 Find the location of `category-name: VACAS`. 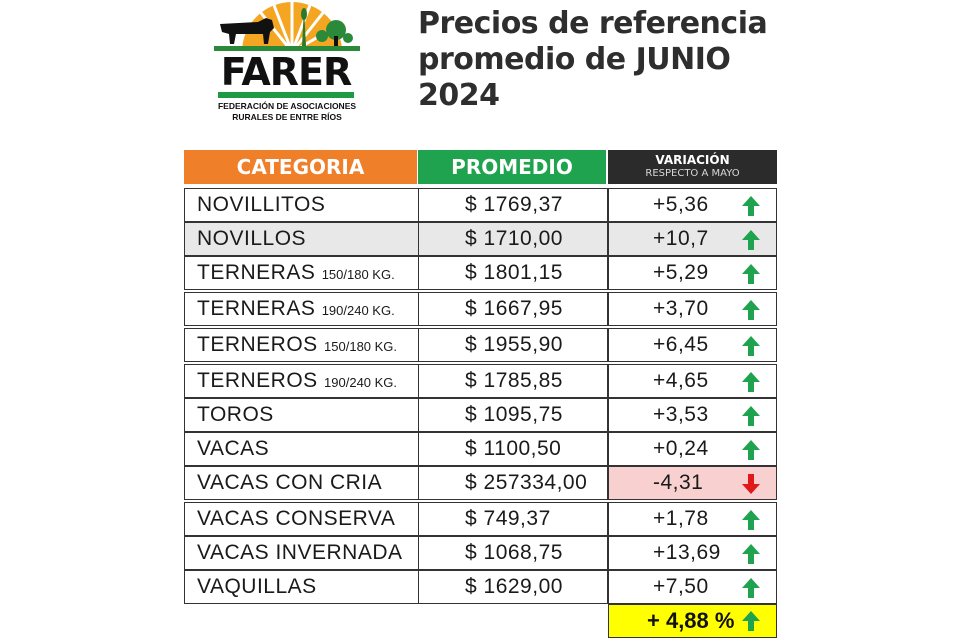

category-name: VACAS is located at coordinates (233, 448).